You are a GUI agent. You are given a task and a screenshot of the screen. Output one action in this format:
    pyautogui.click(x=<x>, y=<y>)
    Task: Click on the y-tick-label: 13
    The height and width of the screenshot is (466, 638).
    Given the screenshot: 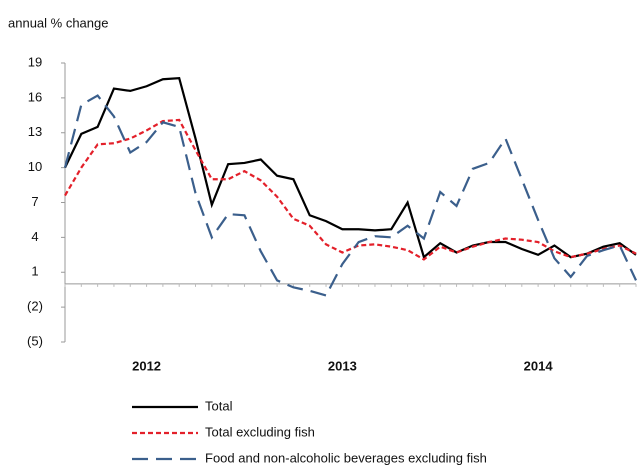 What is the action you would take?
    pyautogui.click(x=35, y=131)
    